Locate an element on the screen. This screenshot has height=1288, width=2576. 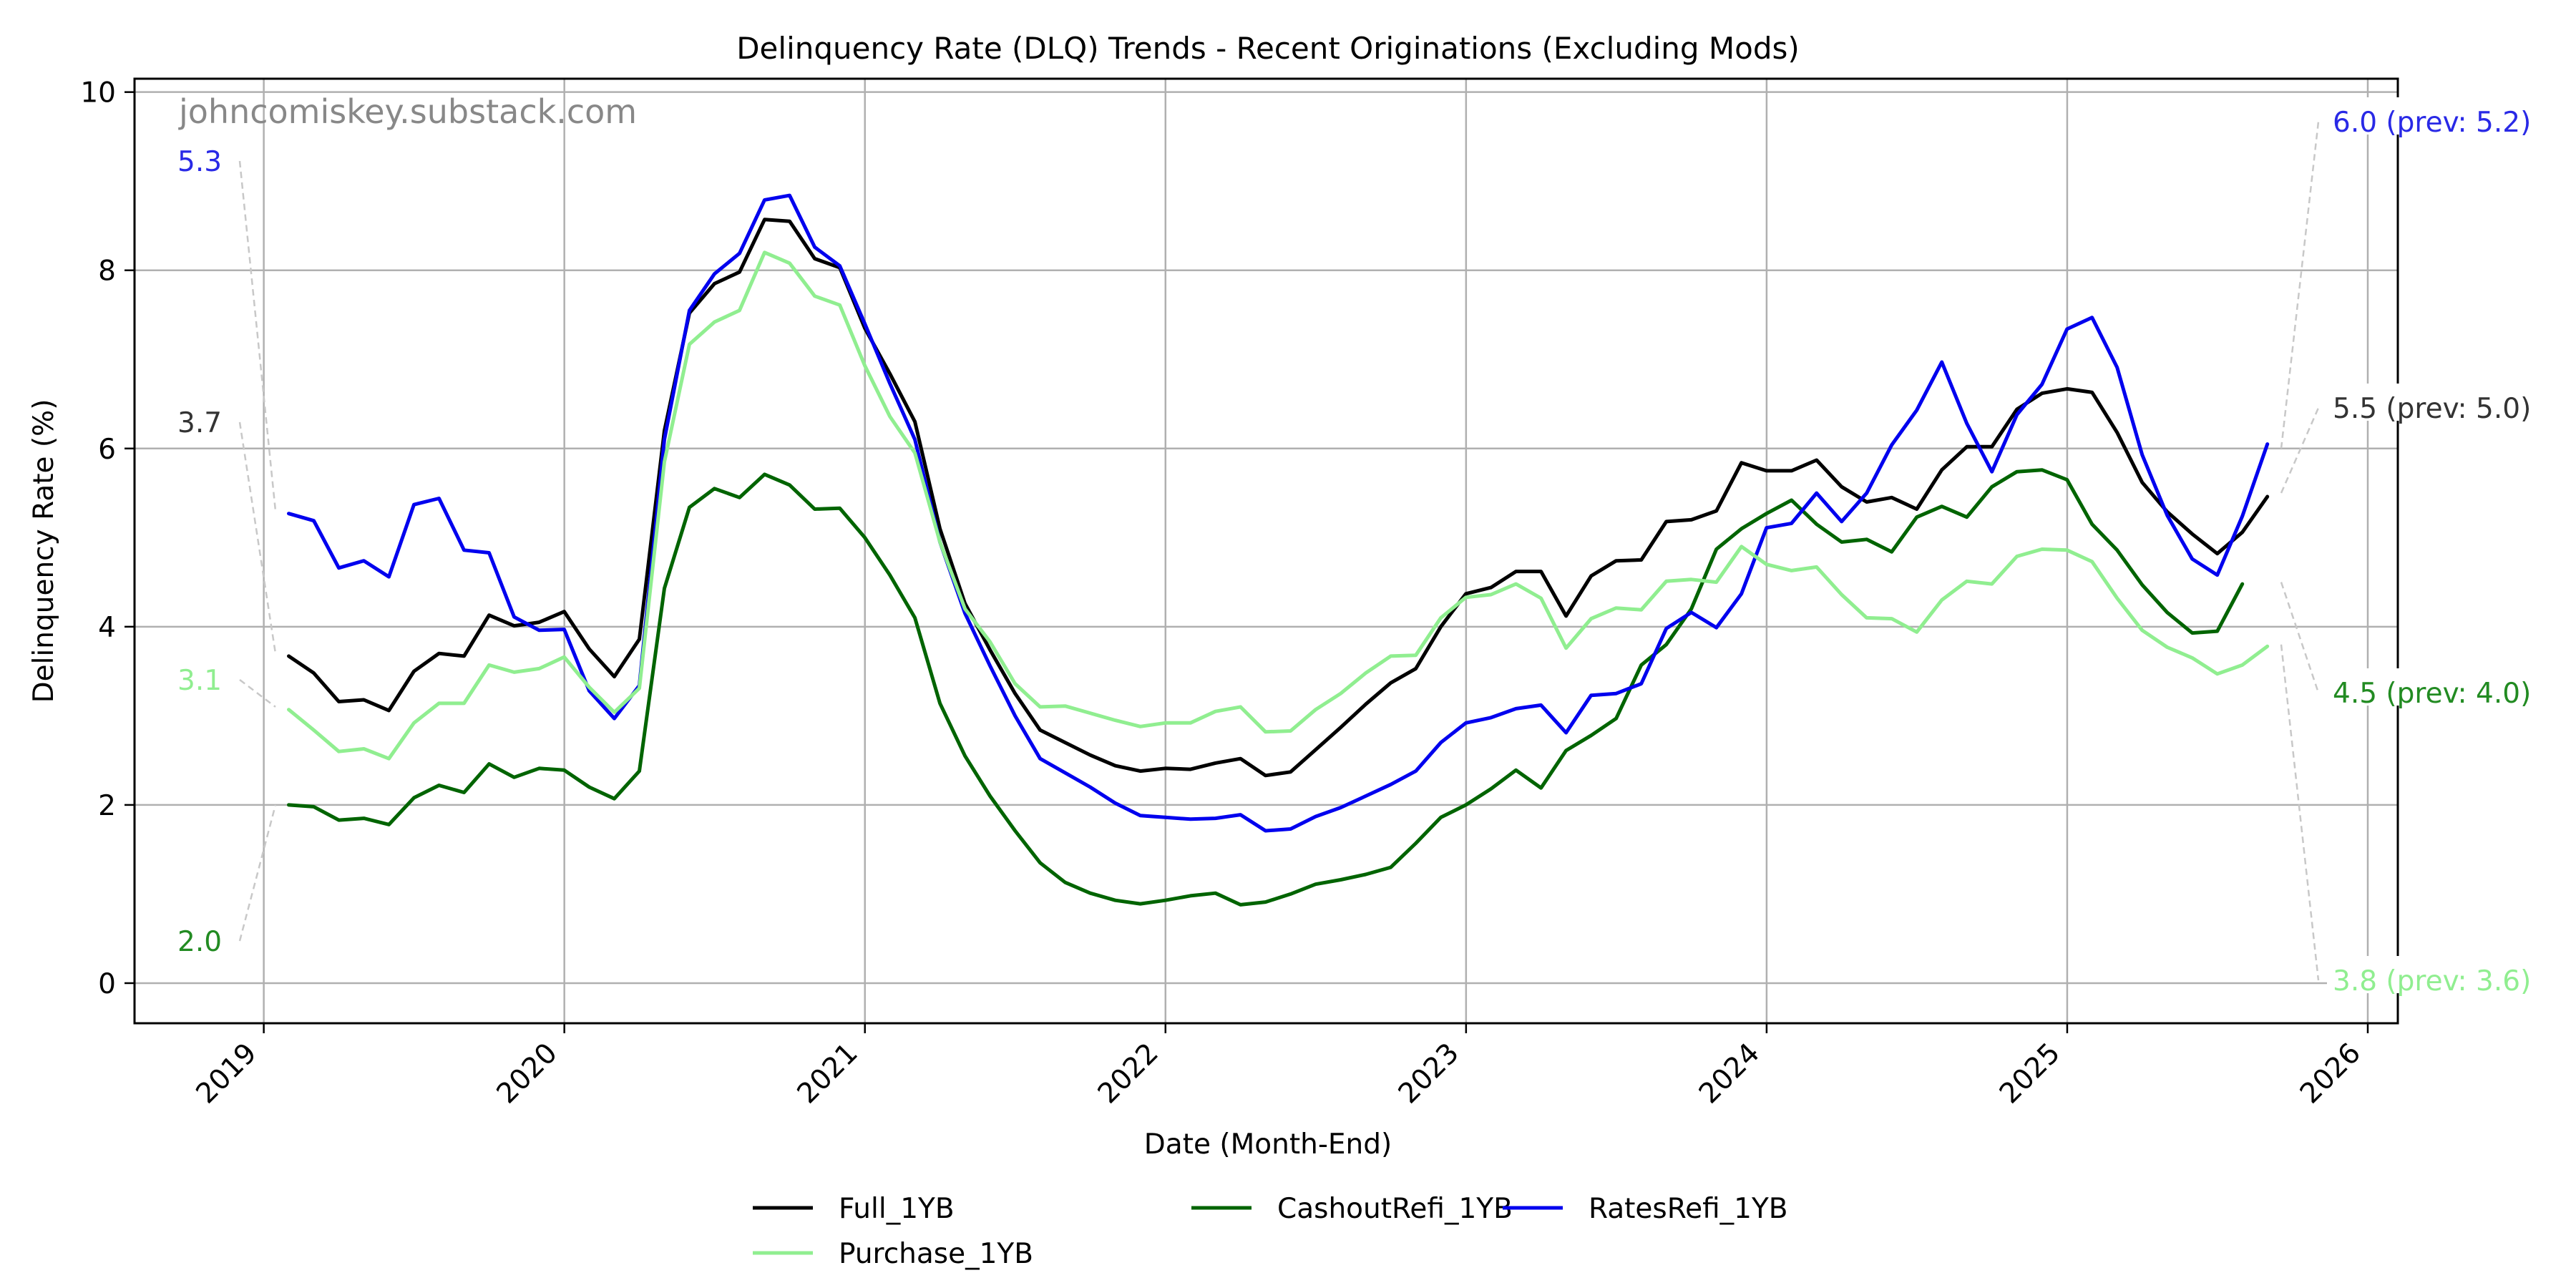
y-tick-label: 10 is located at coordinates (98, 93).